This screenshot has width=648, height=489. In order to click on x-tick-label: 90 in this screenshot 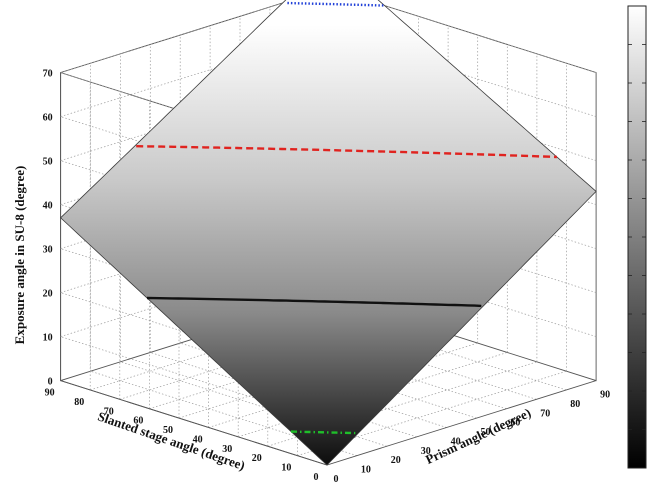, I will do `click(605, 395)`.